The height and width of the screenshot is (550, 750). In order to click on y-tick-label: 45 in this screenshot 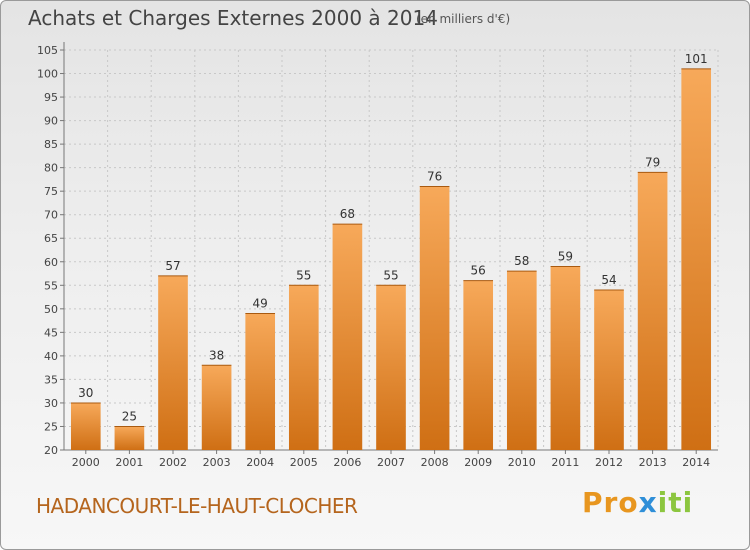, I will do `click(51, 332)`.